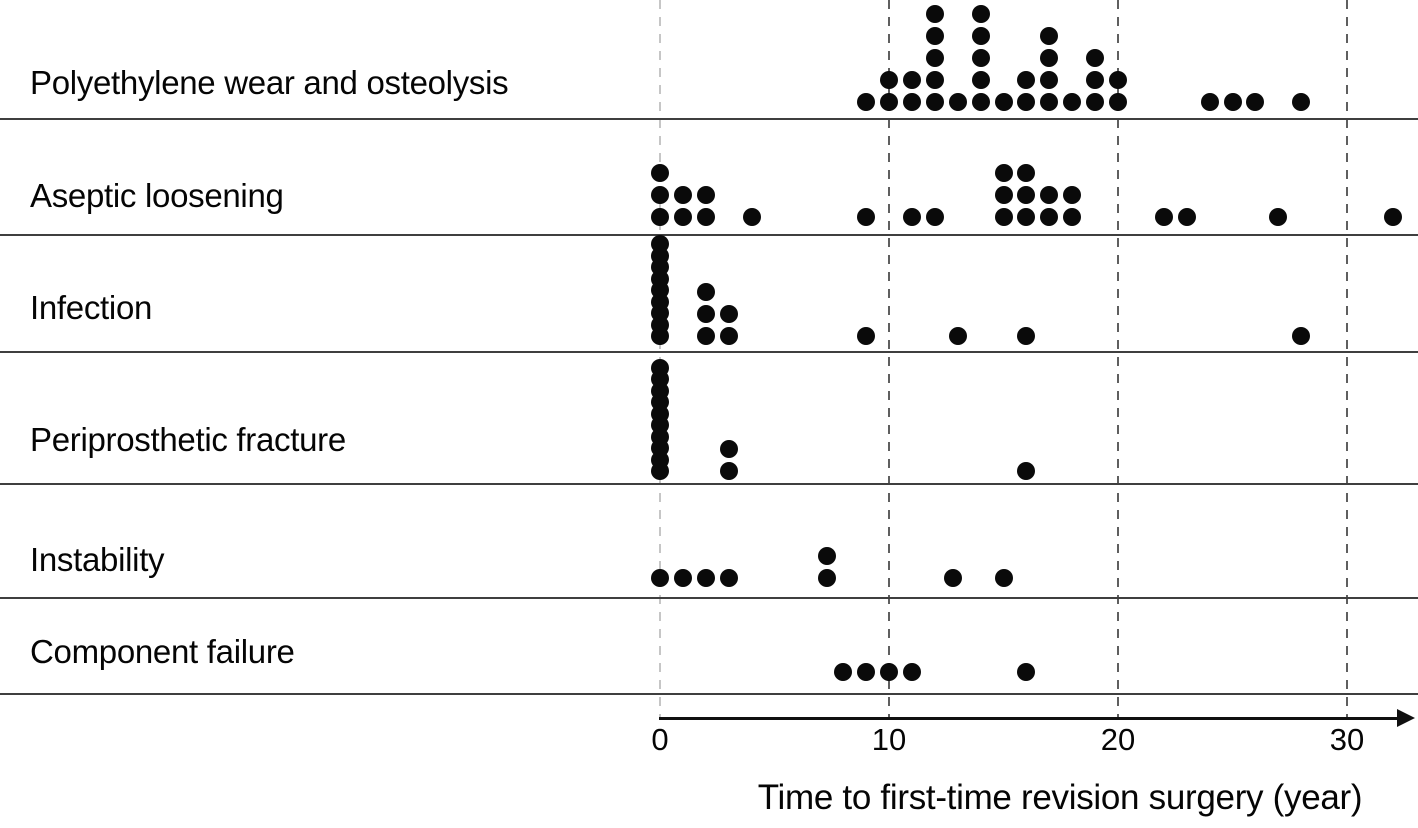 The image size is (1418, 828). I want to click on x-axis-line, so click(1028, 718).